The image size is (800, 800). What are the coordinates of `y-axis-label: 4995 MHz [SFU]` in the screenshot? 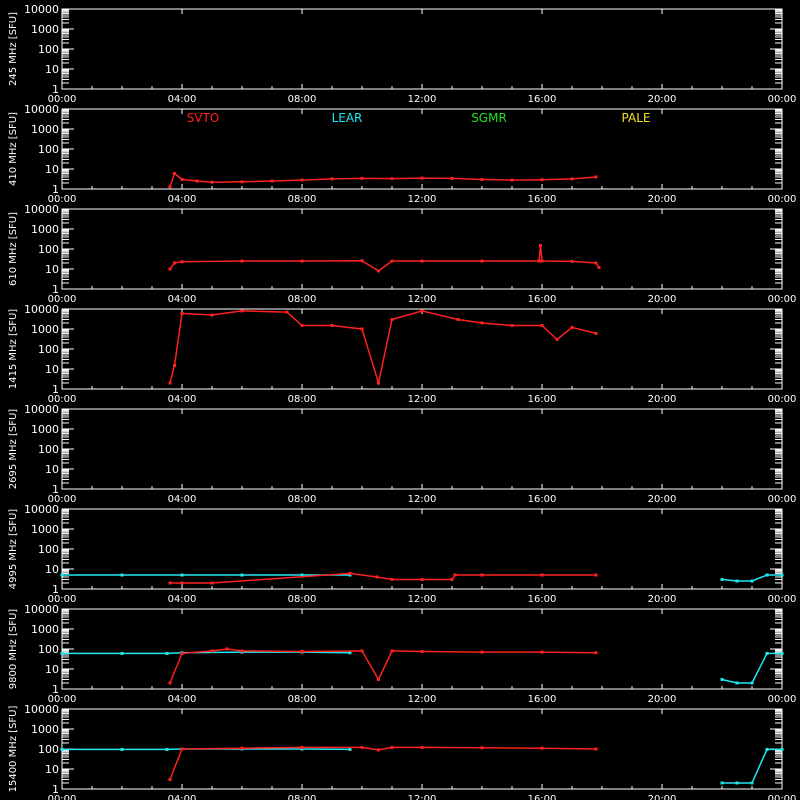 It's located at (13, 549).